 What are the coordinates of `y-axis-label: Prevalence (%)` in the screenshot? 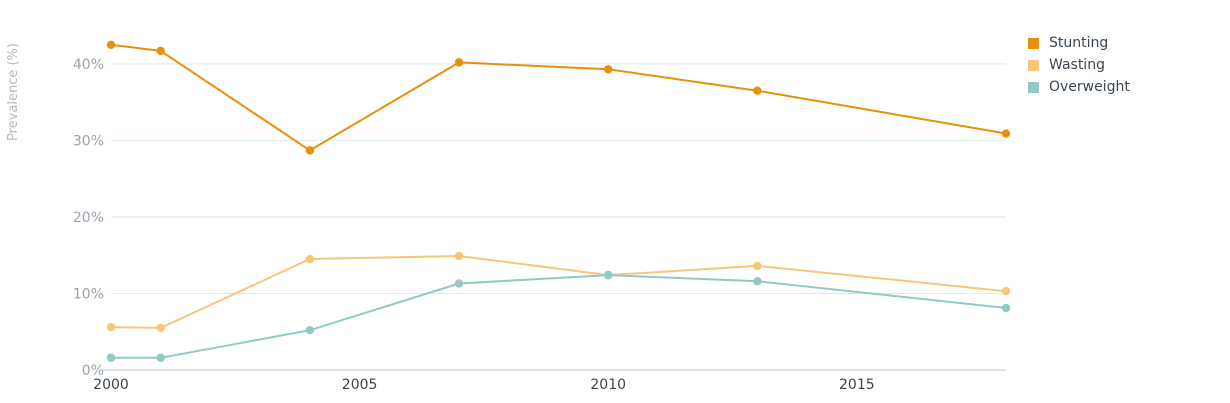 It's located at (13, 92).